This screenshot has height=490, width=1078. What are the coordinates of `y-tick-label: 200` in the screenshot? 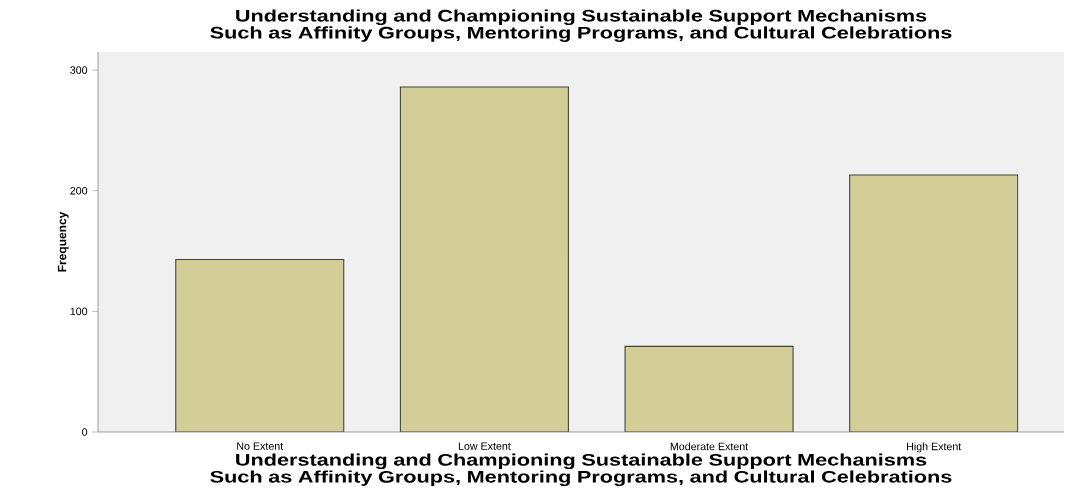 It's located at (79, 190).